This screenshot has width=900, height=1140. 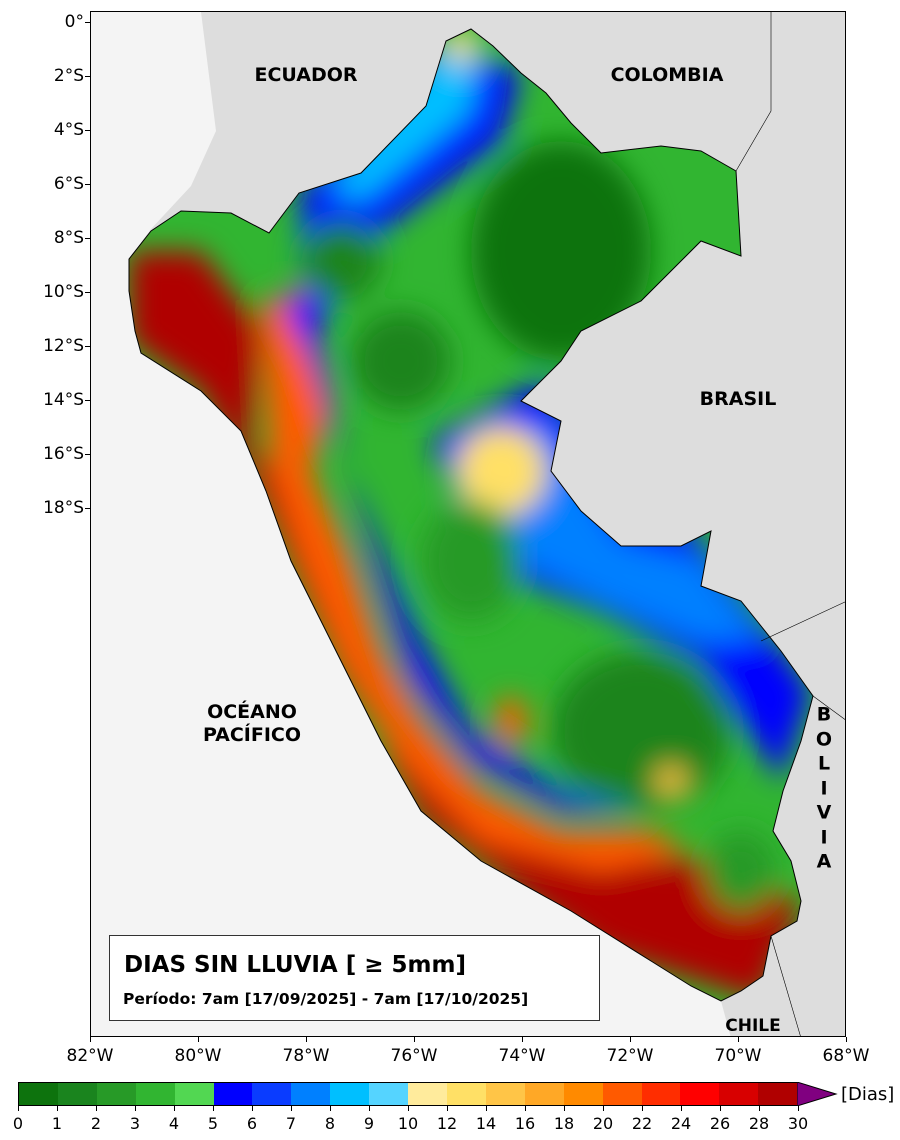 I want to click on x-tick-label: 80°W, so click(x=198, y=1056).